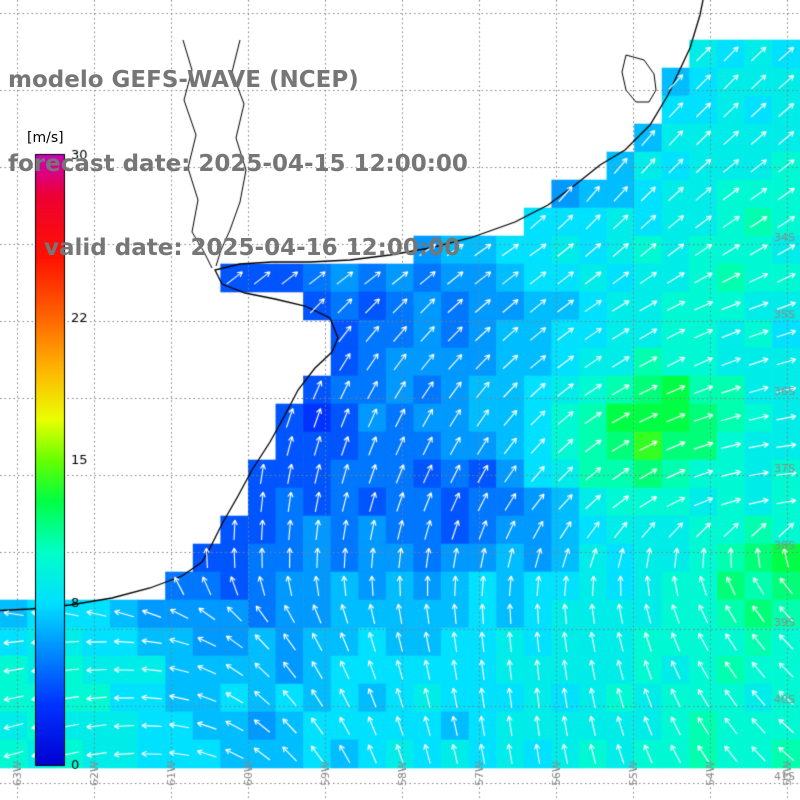 The width and height of the screenshot is (800, 800). I want to click on forecast-date-line: forecast date: 2025-04-15 12:00:00, so click(238, 164).